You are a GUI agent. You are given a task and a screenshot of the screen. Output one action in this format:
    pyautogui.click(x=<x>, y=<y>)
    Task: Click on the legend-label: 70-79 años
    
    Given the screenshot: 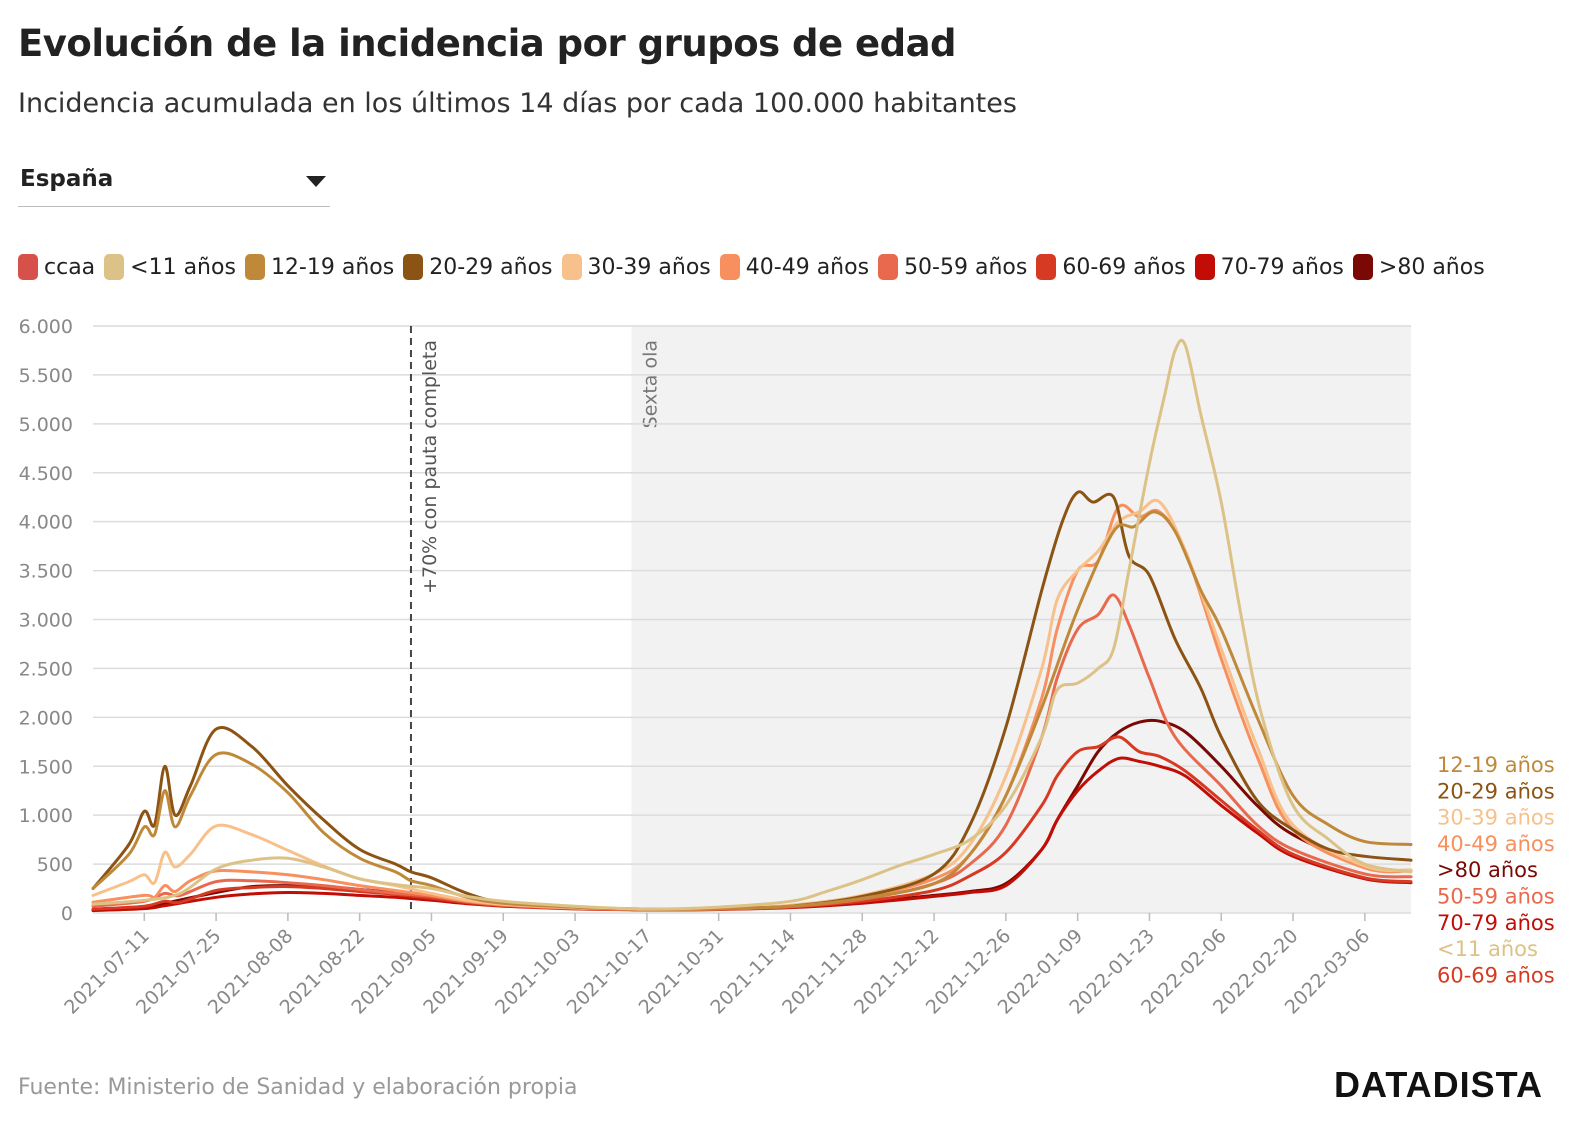 What is the action you would take?
    pyautogui.click(x=1282, y=267)
    